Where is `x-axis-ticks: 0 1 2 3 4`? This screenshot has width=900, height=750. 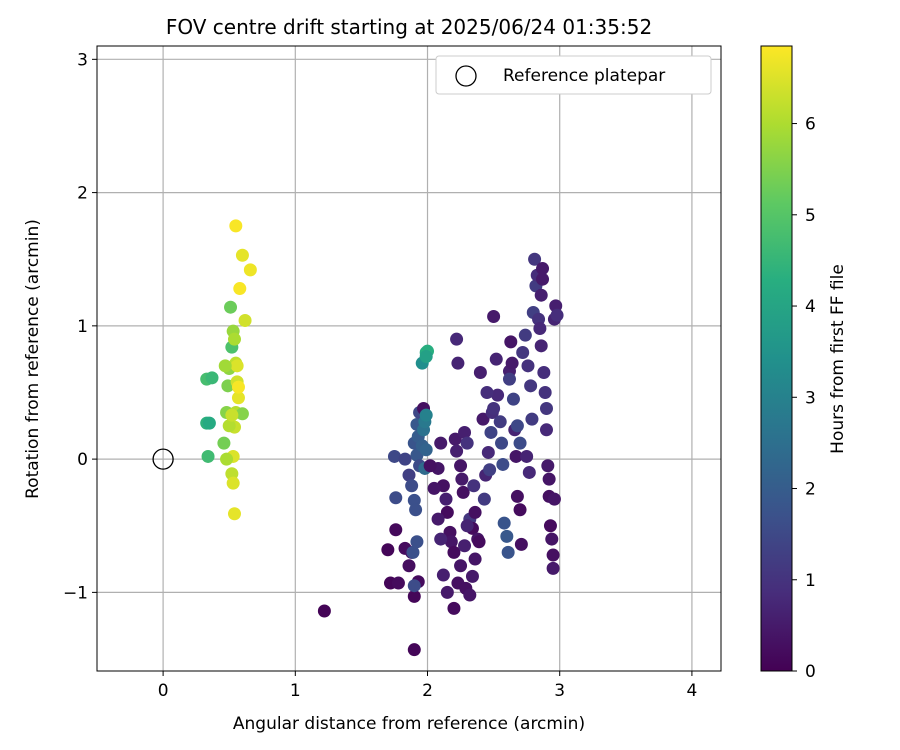 x-axis-ticks: 0 1 2 3 4 is located at coordinates (427, 686).